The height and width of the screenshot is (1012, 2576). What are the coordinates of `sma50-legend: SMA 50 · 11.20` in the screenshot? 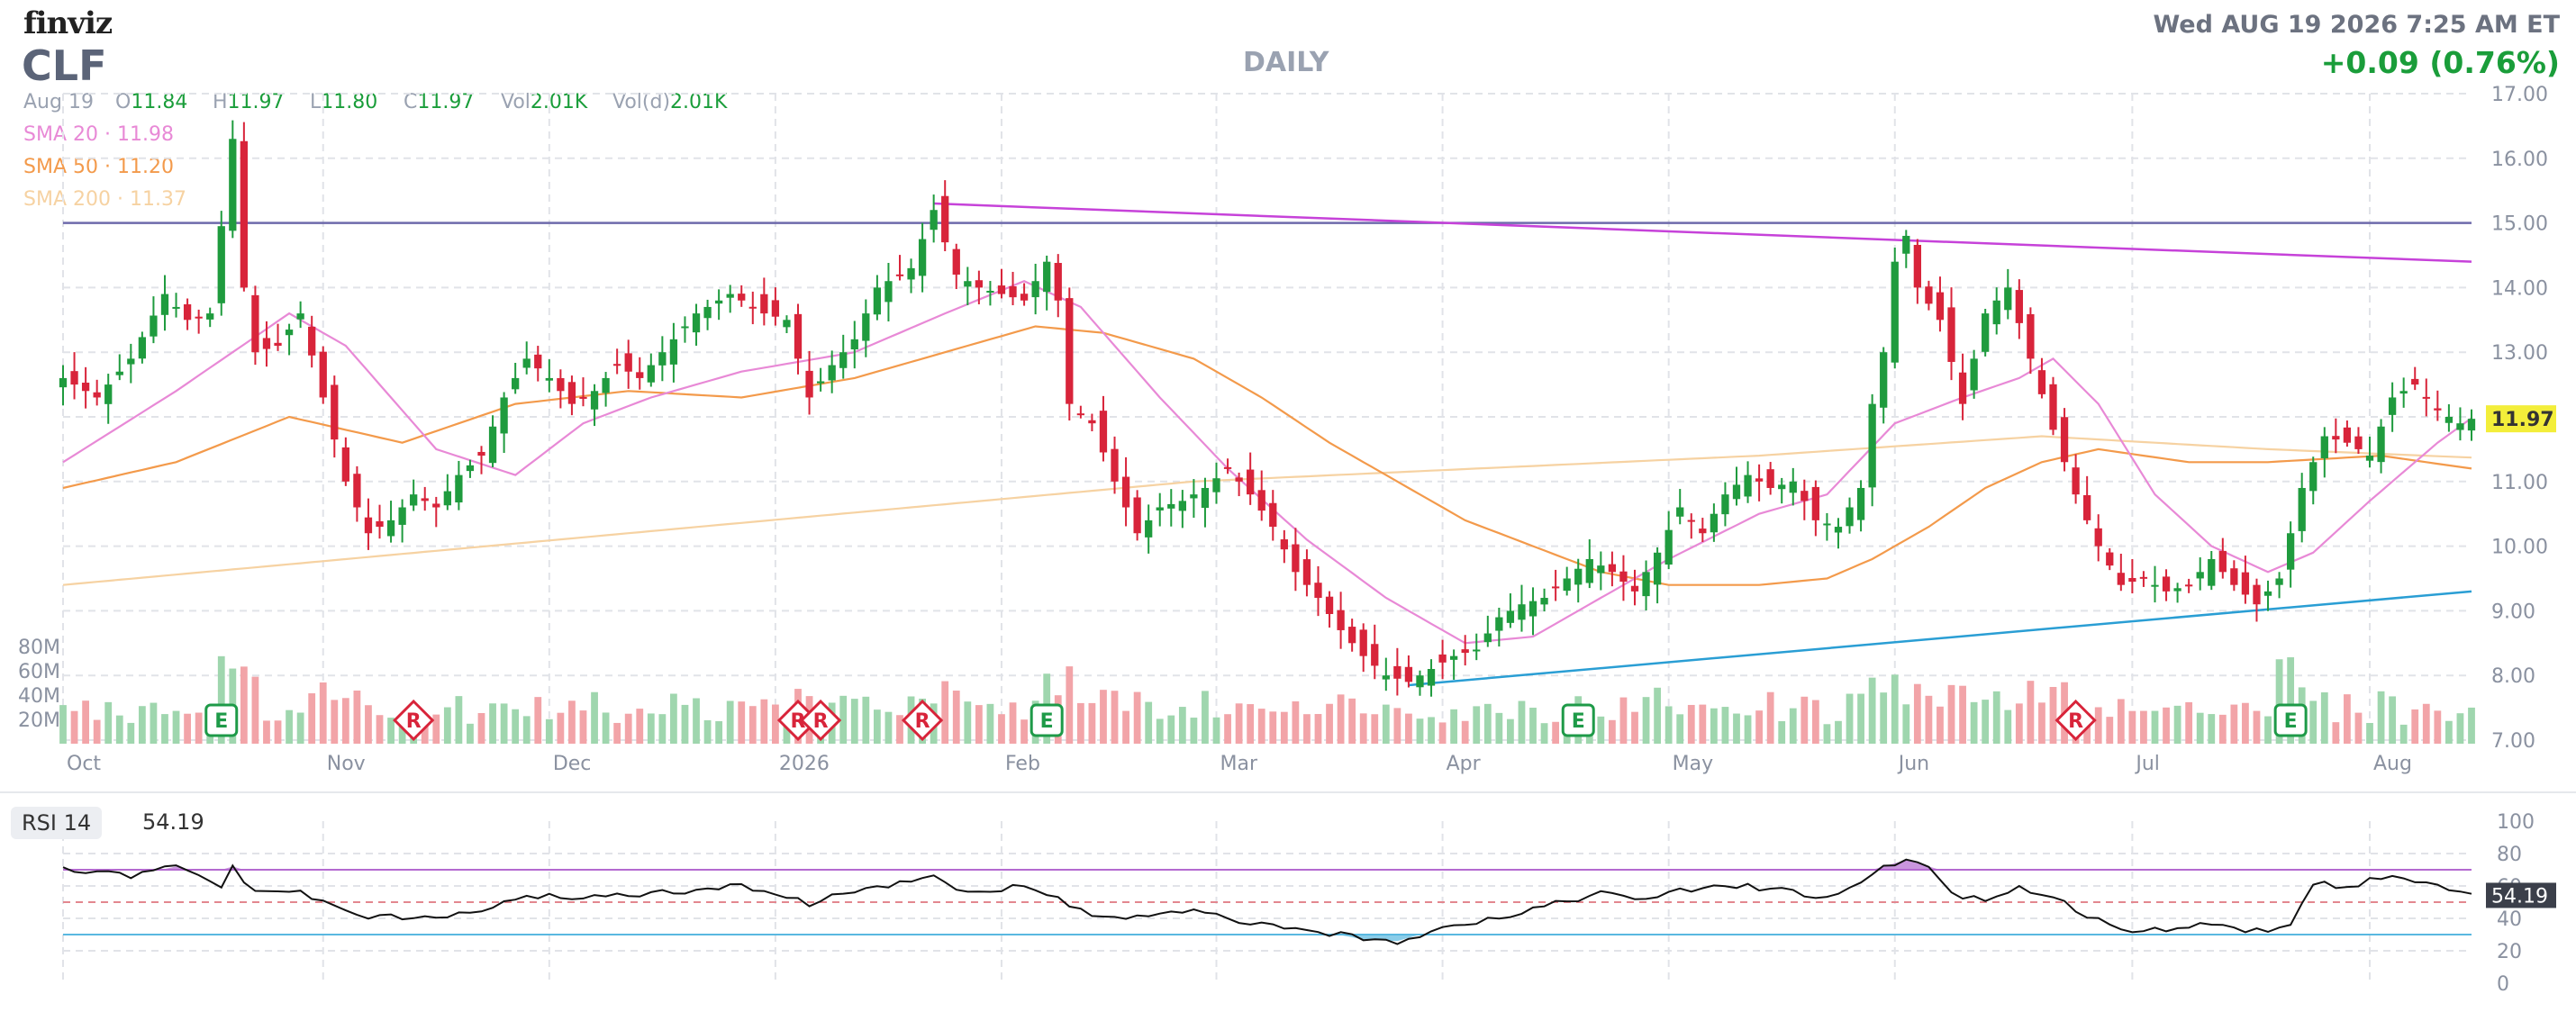 It's located at (98, 167).